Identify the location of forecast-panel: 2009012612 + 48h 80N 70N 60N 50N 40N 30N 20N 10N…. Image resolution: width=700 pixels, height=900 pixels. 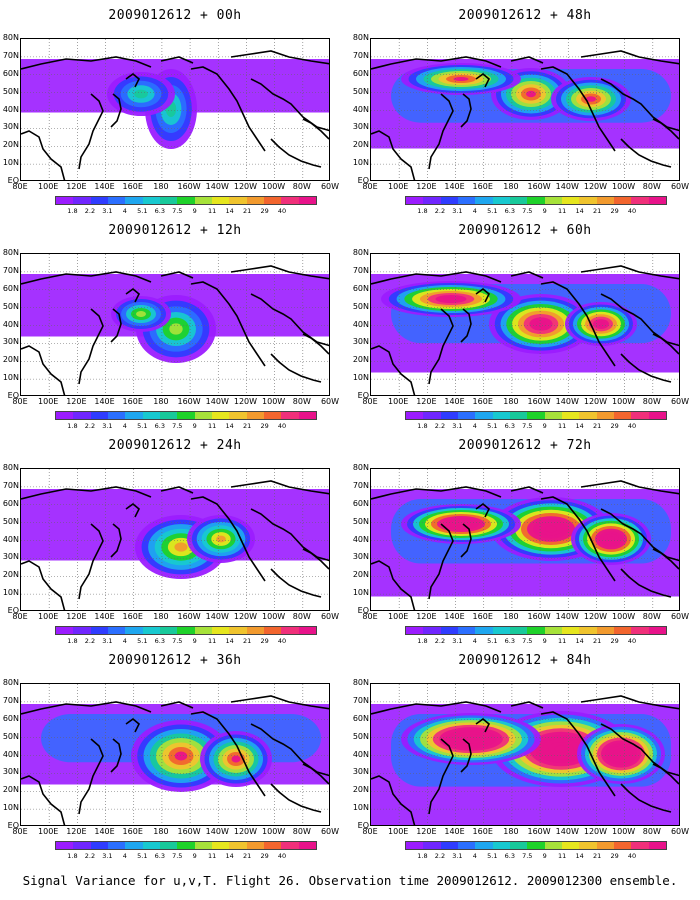
(525, 111).